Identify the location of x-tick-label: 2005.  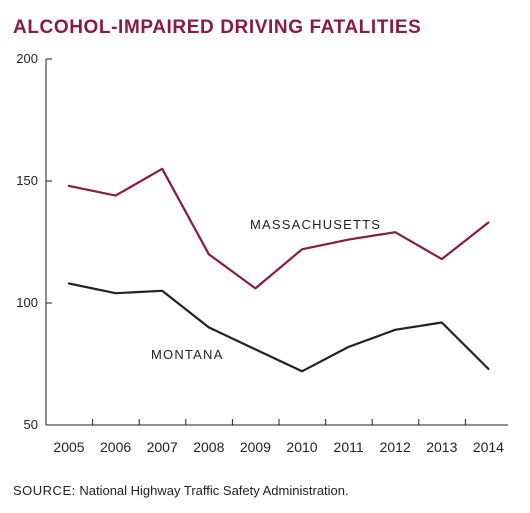
(68, 447).